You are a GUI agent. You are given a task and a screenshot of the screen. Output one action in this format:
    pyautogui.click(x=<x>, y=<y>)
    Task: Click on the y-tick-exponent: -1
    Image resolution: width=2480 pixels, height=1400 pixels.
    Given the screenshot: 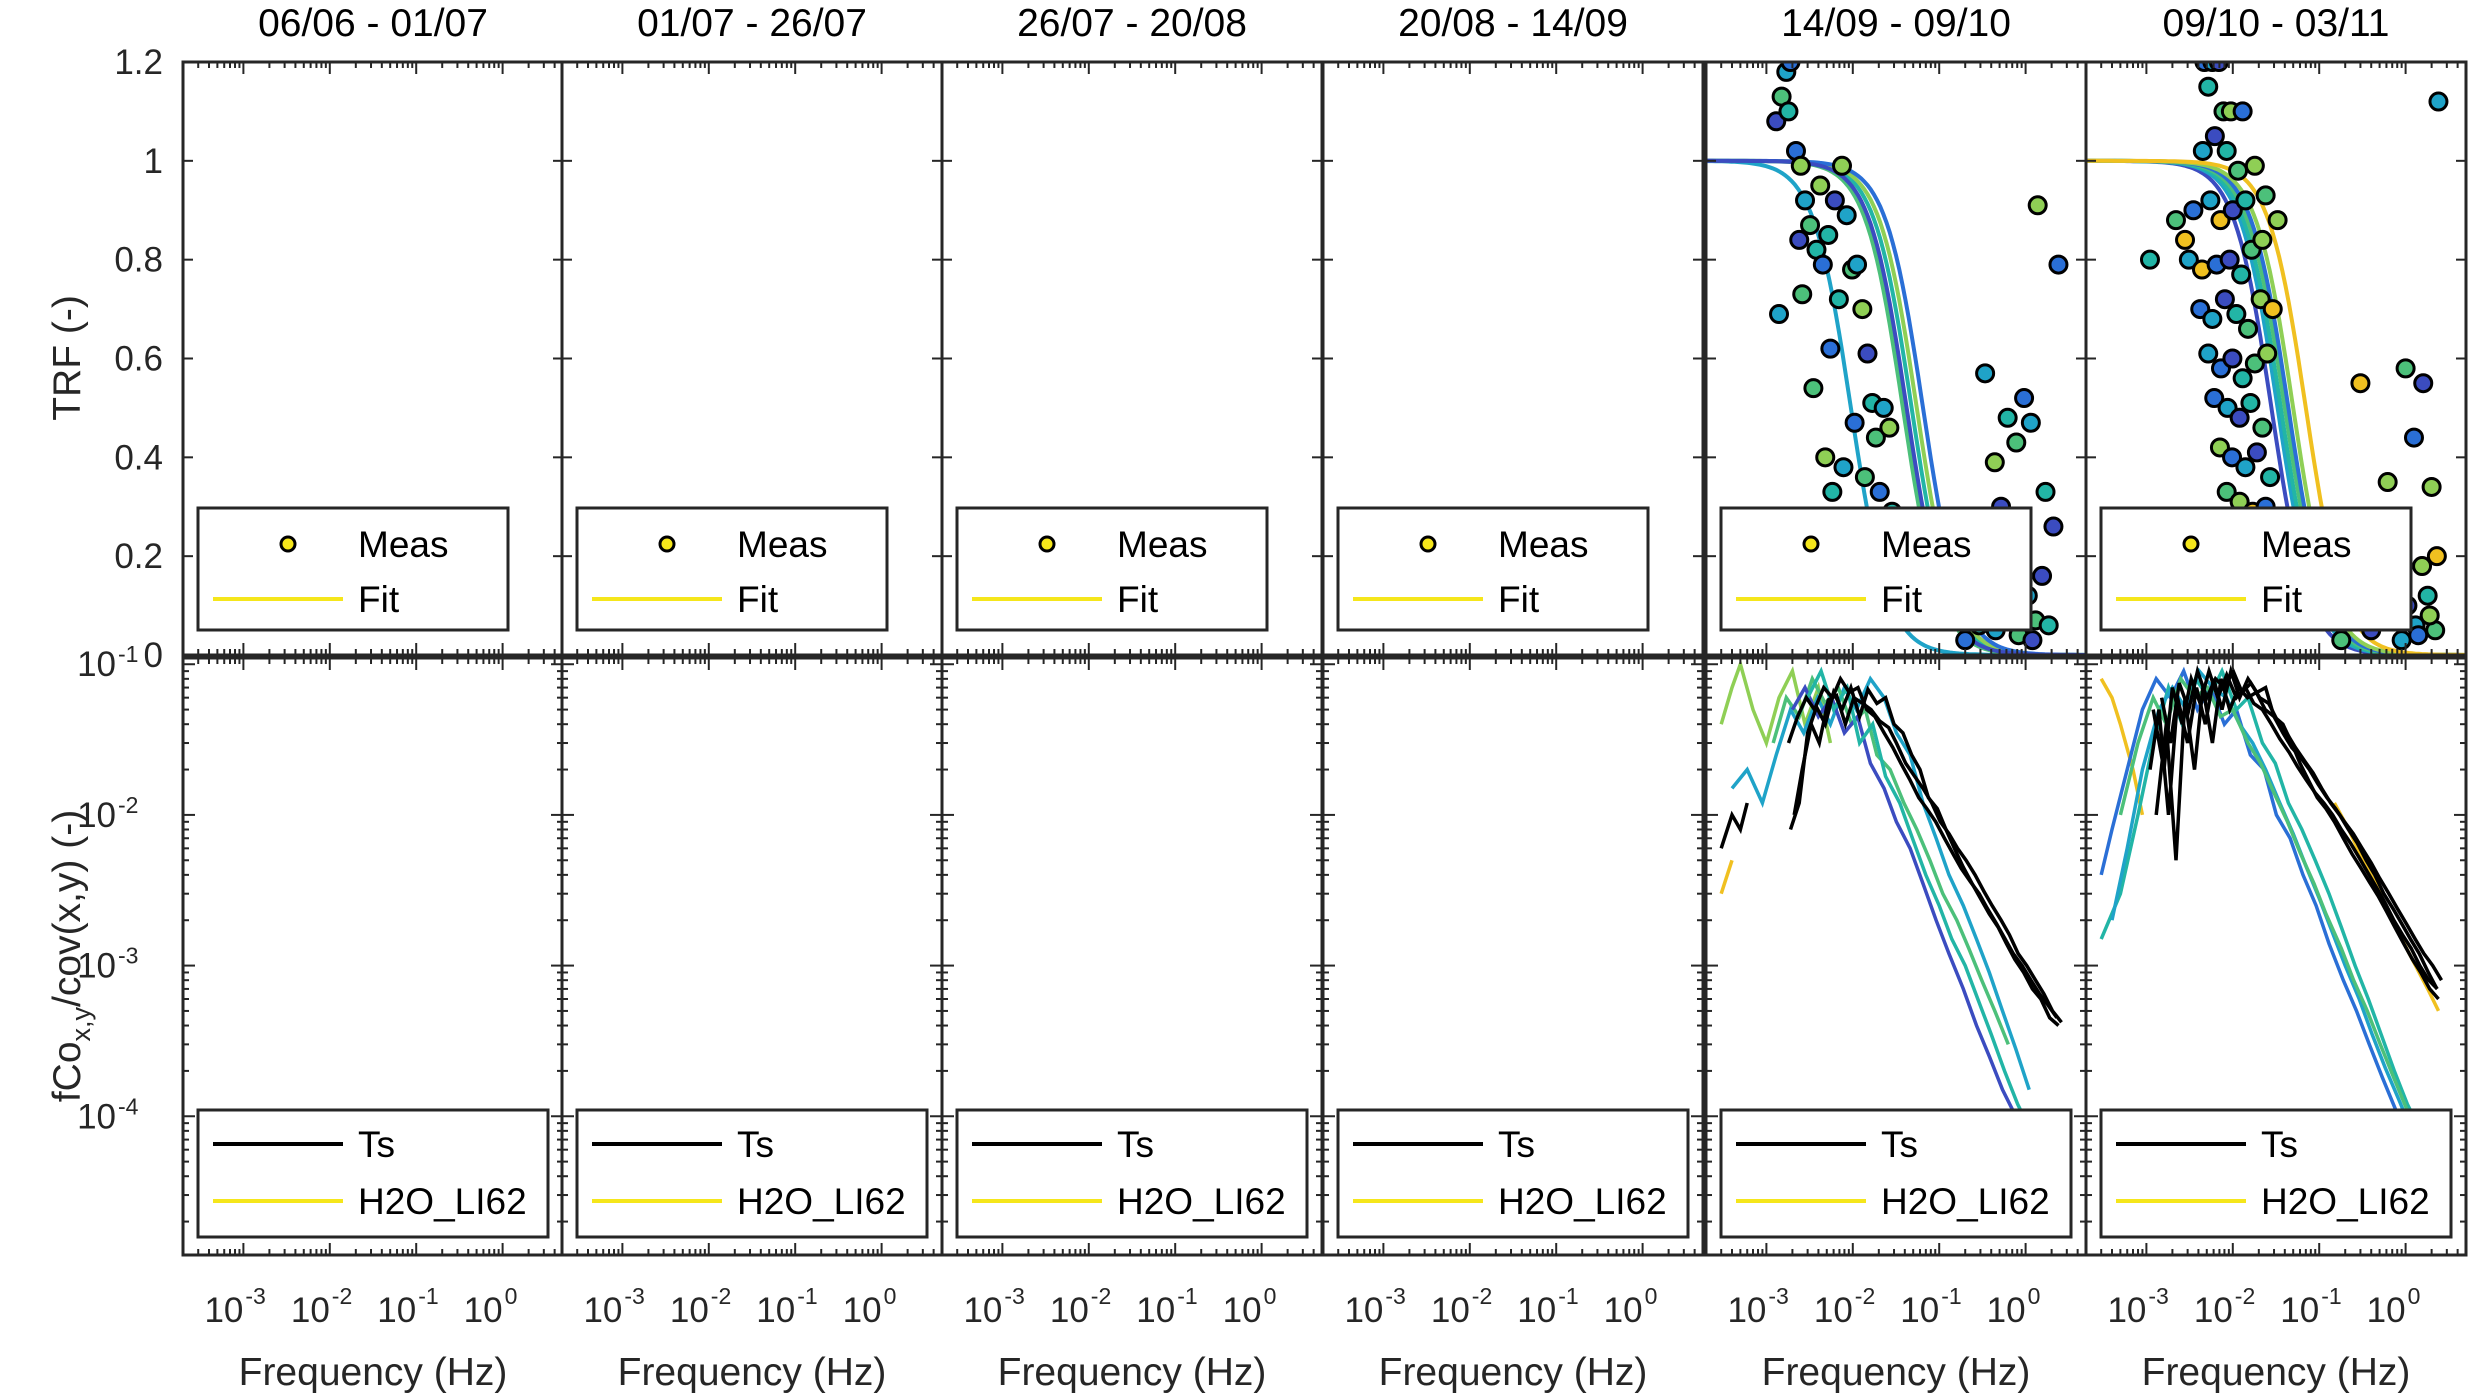 What is the action you would take?
    pyautogui.click(x=128, y=654)
    